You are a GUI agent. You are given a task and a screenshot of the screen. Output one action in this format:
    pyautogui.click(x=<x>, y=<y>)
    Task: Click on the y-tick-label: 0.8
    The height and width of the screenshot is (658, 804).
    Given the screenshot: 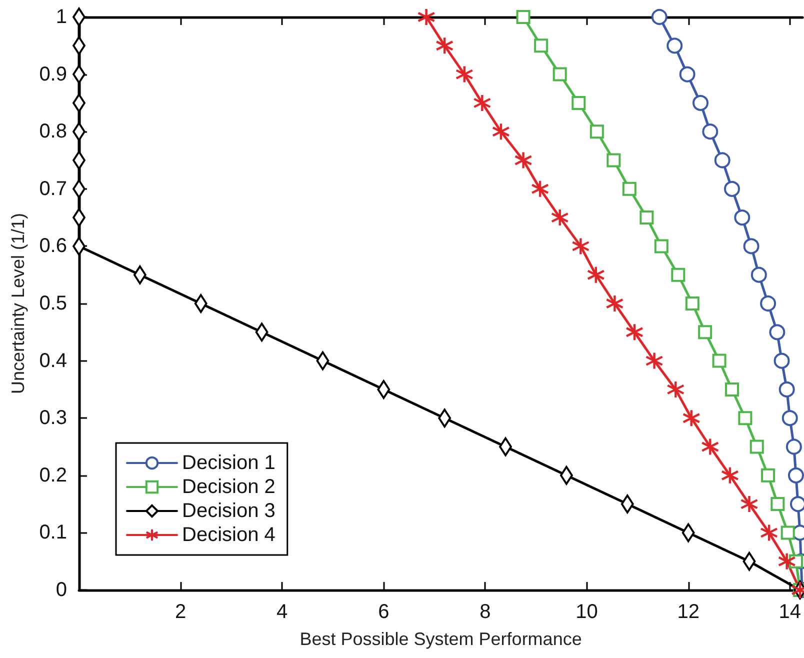 What is the action you would take?
    pyautogui.click(x=53, y=131)
    